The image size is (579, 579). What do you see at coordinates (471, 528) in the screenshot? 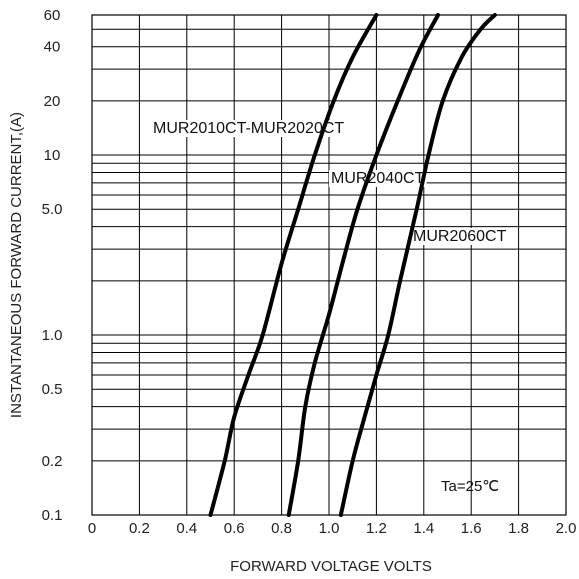
I see `x-tick-label: 1.6` at bounding box center [471, 528].